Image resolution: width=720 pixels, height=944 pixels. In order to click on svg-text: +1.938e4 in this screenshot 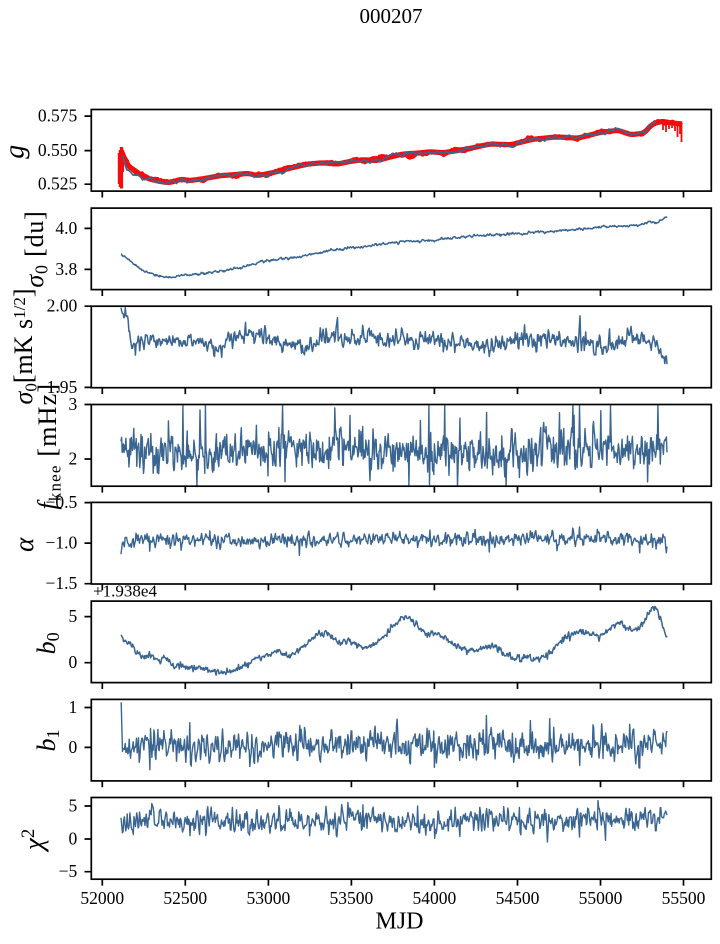, I will do `click(125, 591)`.